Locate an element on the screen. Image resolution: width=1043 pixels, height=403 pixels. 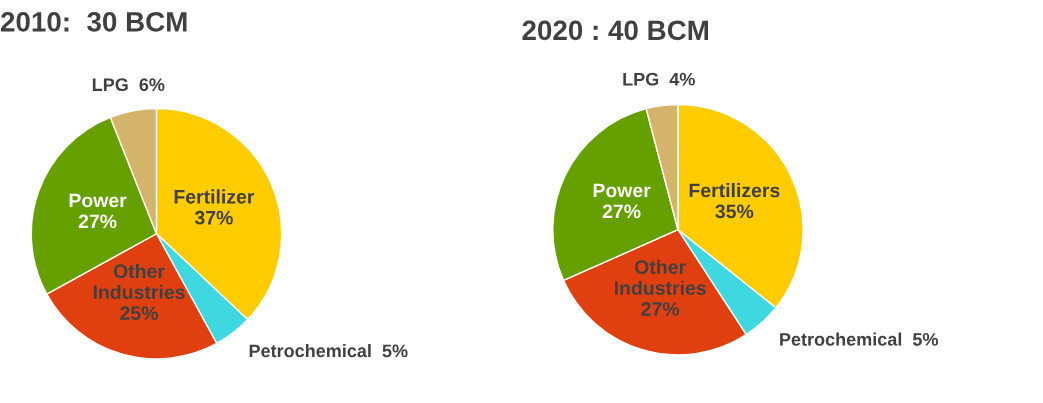
slice-label: Fertilizers is located at coordinates (734, 190).